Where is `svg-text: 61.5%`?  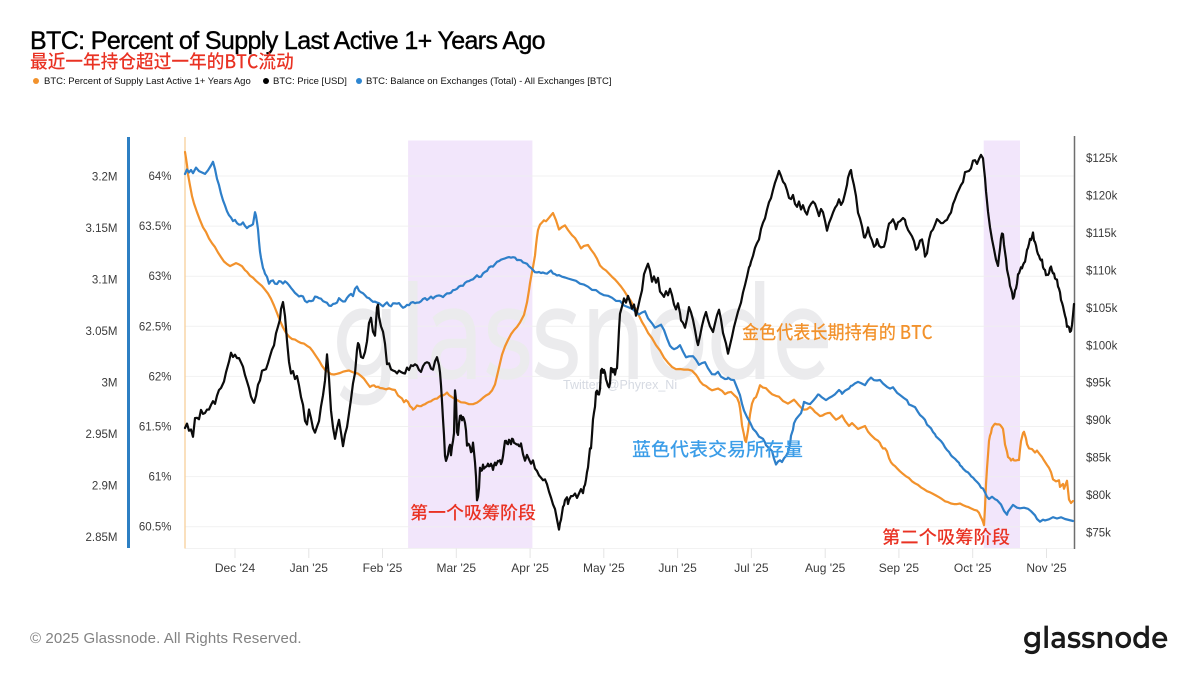 svg-text: 61.5% is located at coordinates (155, 428).